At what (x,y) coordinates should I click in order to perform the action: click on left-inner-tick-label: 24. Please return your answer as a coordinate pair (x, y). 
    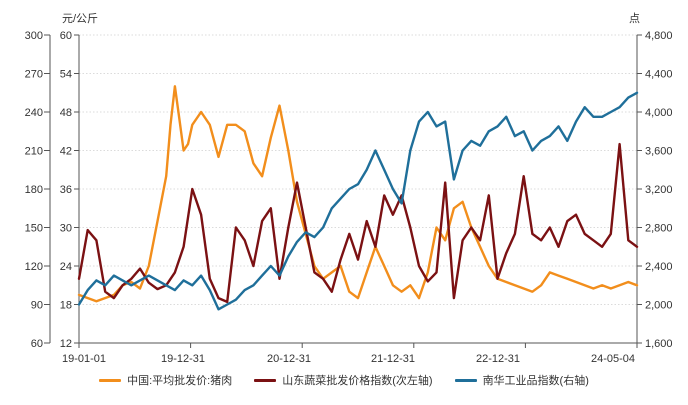
    Looking at the image, I should click on (66, 267).